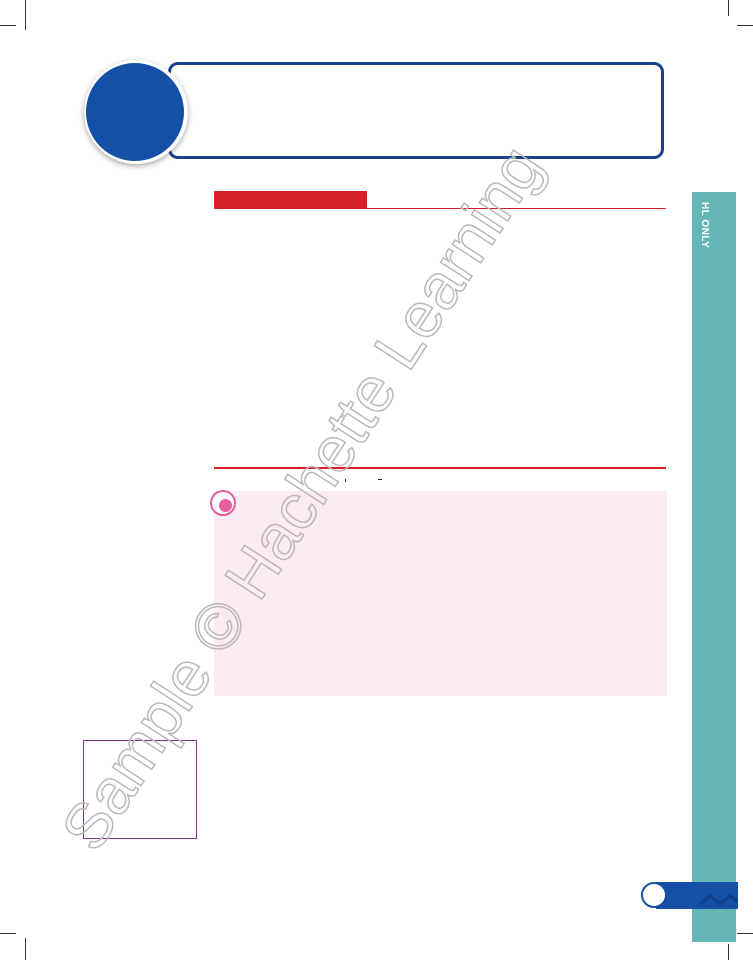 The height and width of the screenshot is (960, 753). Describe the element at coordinates (140, 789) in the screenshot. I see `margin-box` at that location.